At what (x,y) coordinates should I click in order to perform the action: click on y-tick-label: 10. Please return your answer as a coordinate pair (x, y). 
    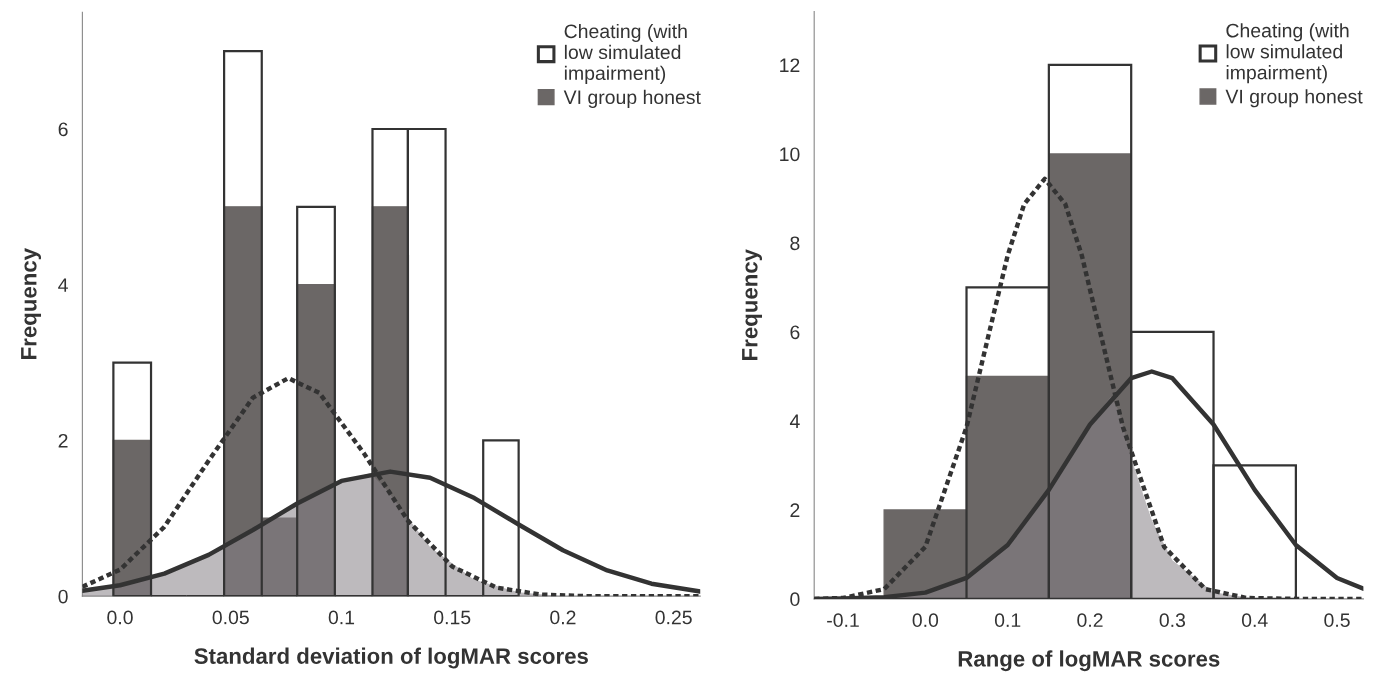
    Looking at the image, I should click on (790, 154).